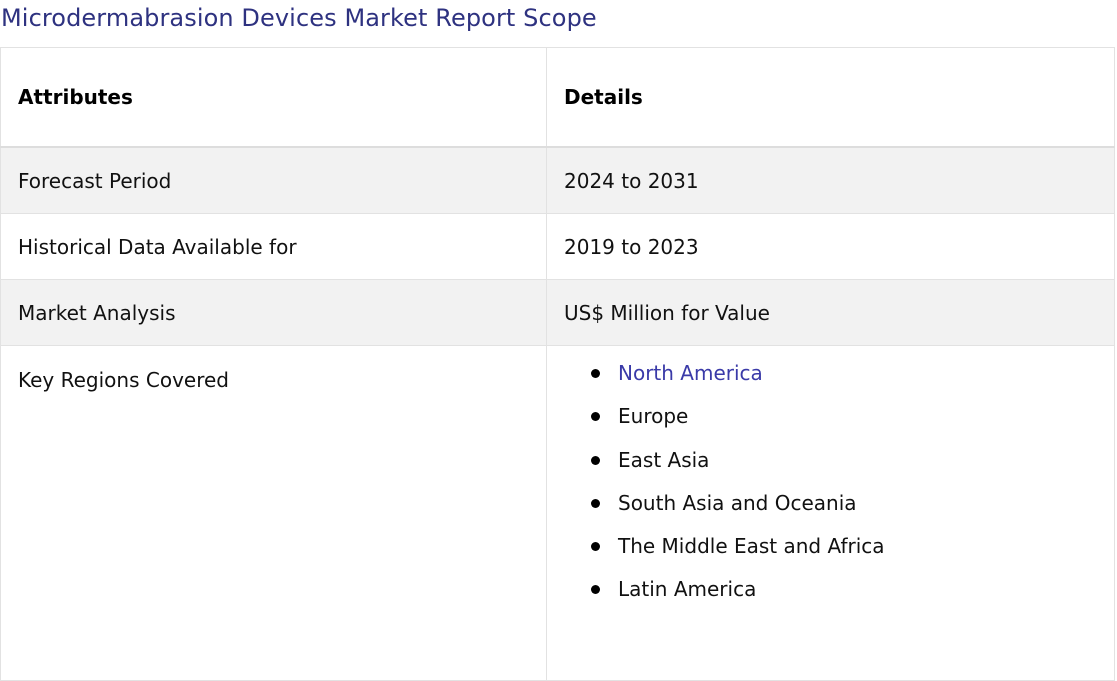 The height and width of the screenshot is (681, 1117). I want to click on attribute-cell: Historical Data Available for, so click(273, 246).